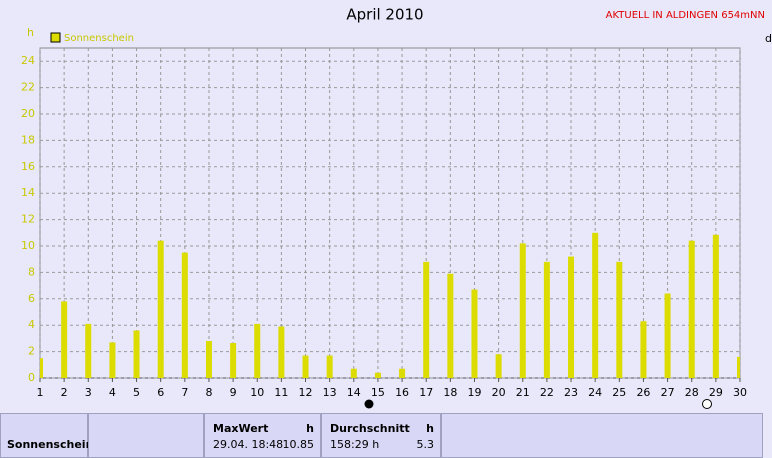 The image size is (772, 458). I want to click on x-tick-label: 29, so click(716, 392).